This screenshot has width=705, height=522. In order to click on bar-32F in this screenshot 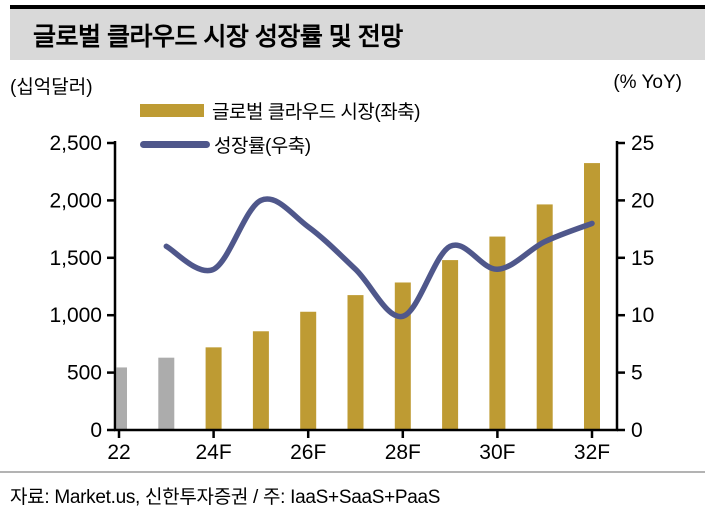, I will do `click(592, 296)`.